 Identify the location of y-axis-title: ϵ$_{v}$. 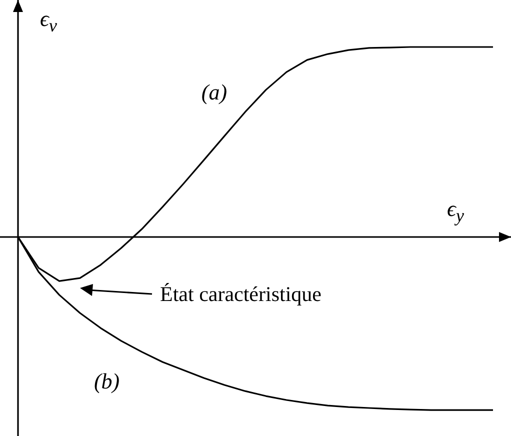
(49, 21).